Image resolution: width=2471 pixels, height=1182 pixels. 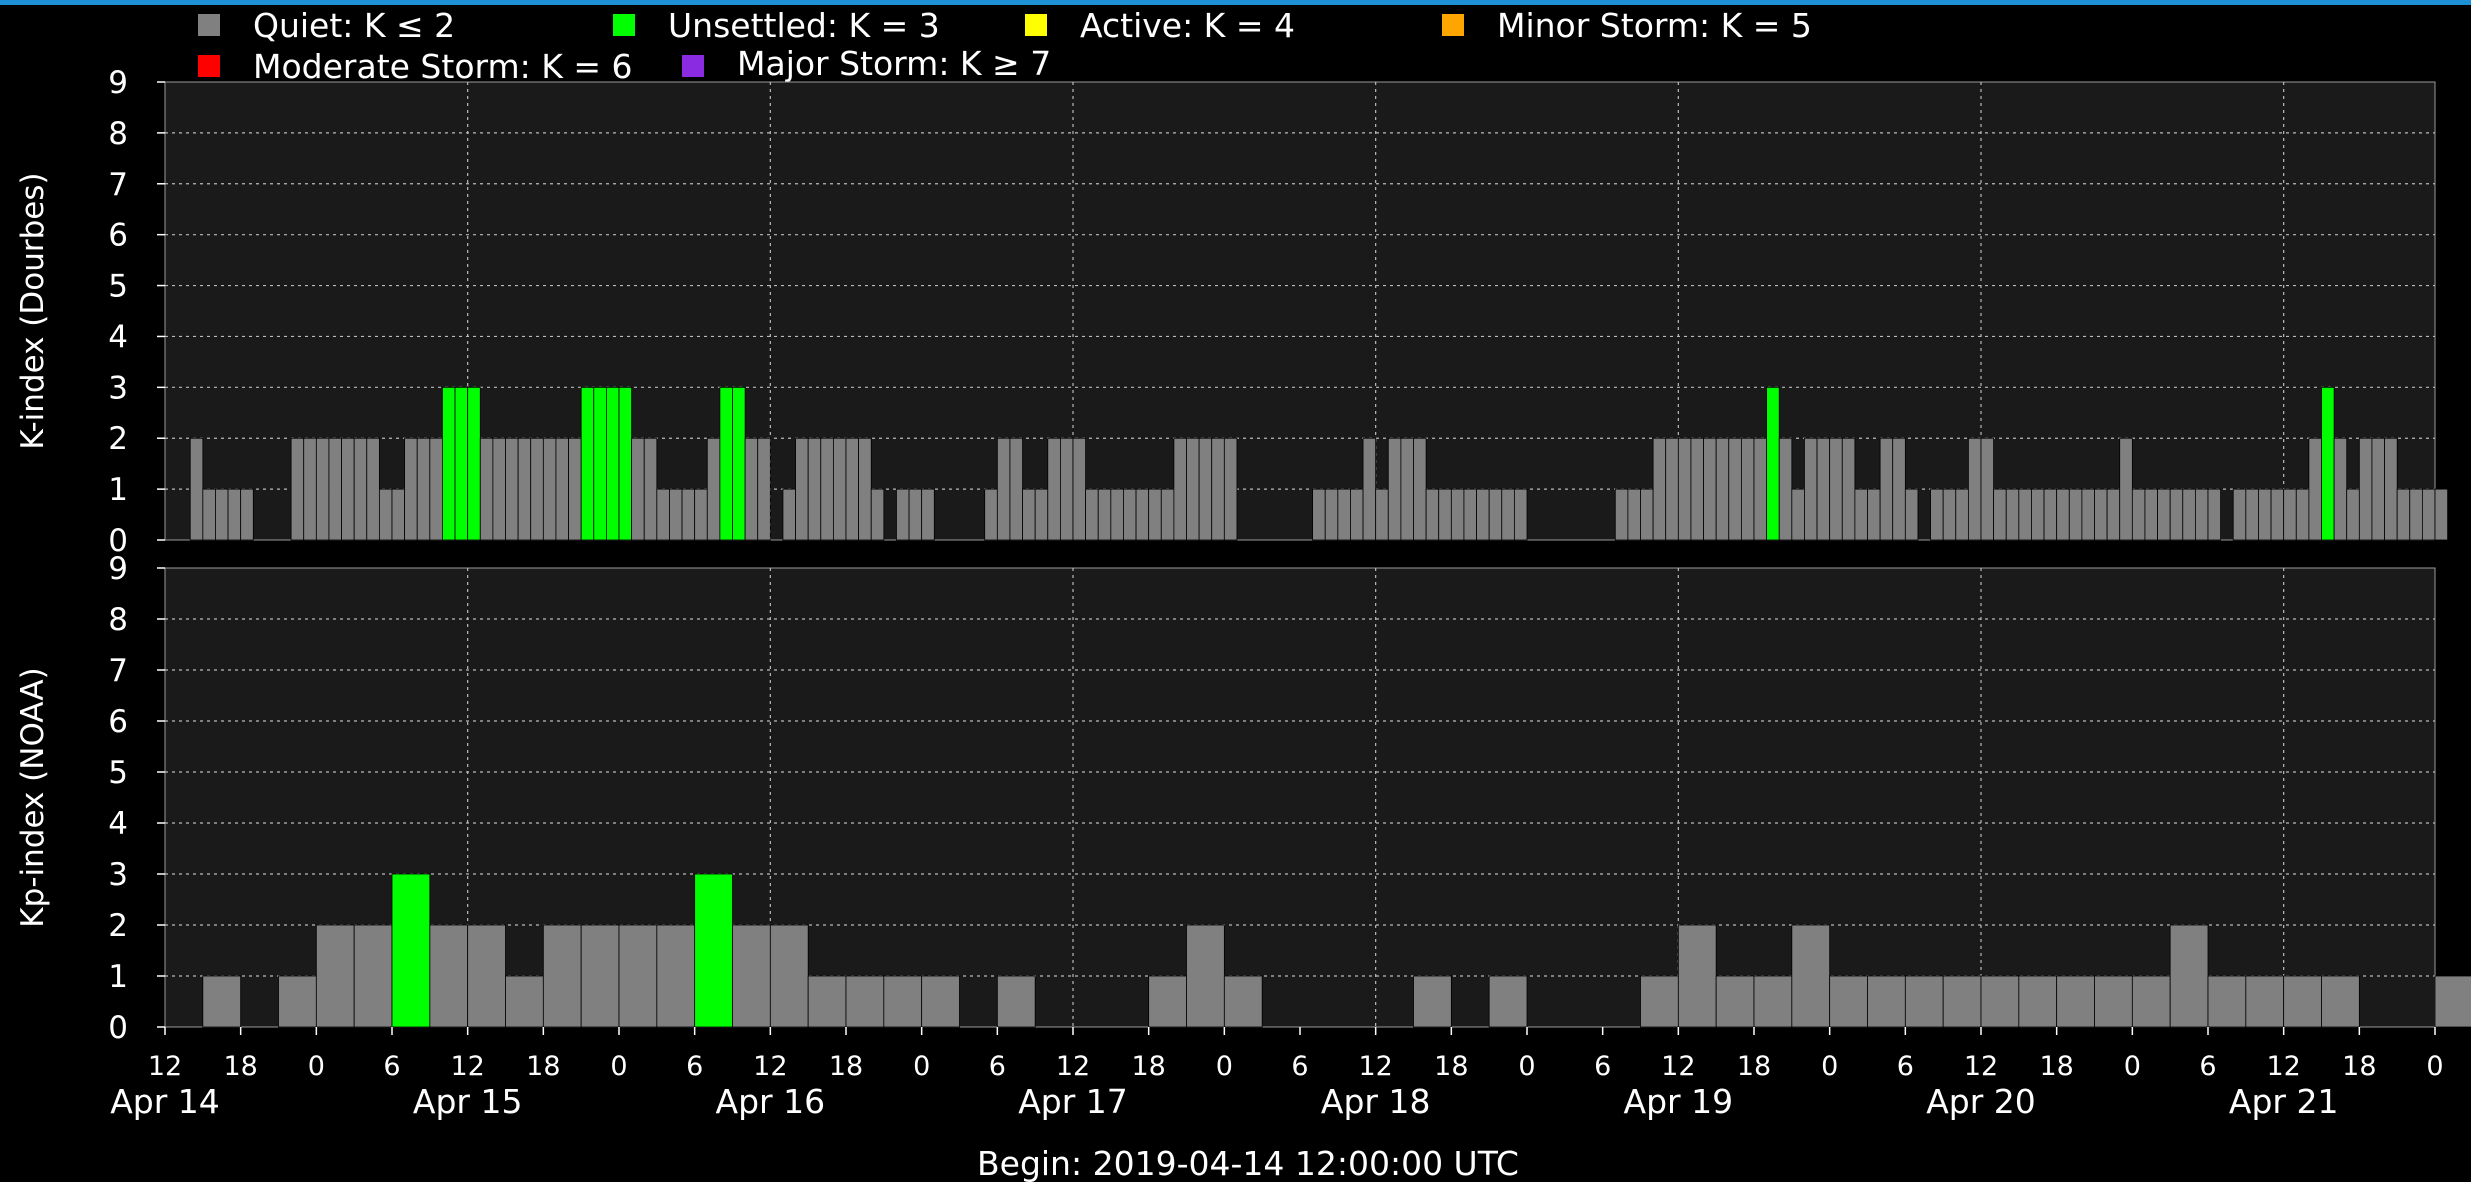 What do you see at coordinates (443, 66) in the screenshot?
I see `legend-label: Moderate Storm: K = 6` at bounding box center [443, 66].